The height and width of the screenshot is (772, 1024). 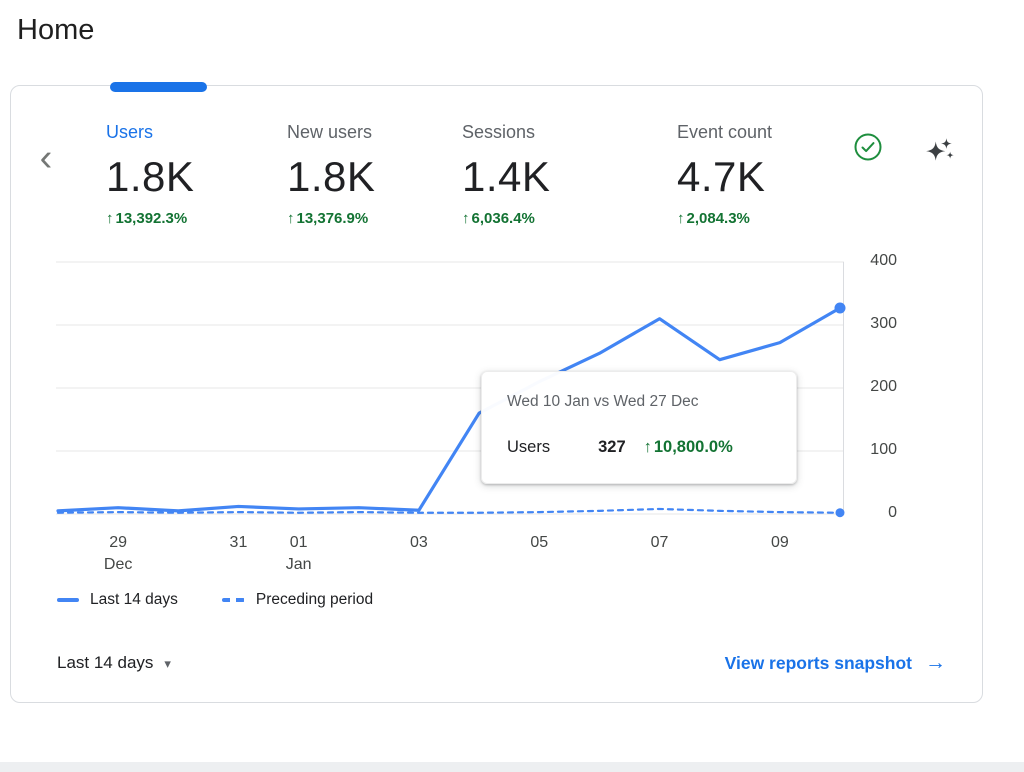 I want to click on x-axis-label: 29 Dec, so click(x=118, y=553).